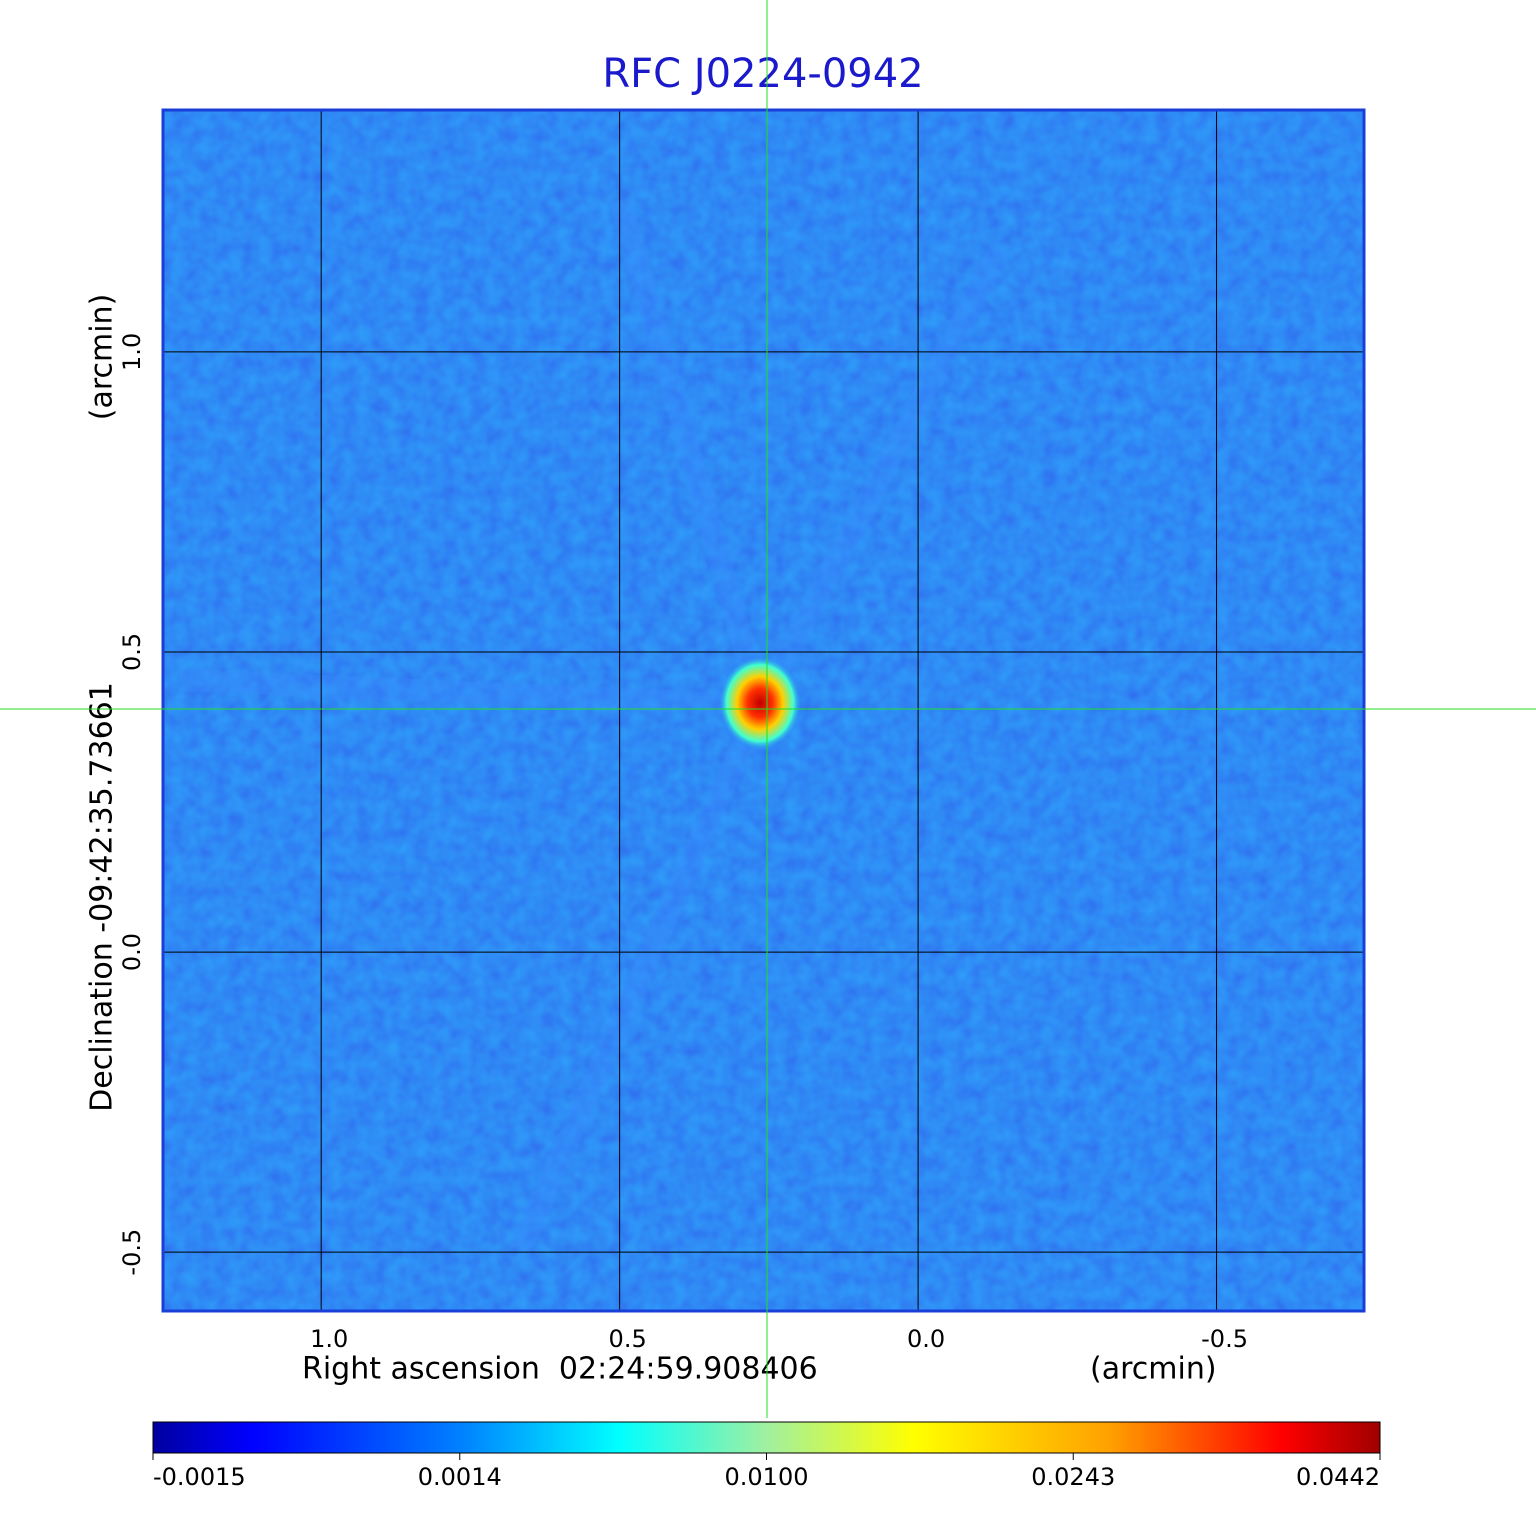 This screenshot has height=1515, width=1536. Describe the element at coordinates (767, 1477) in the screenshot. I see `colorbar-tick-label: 0.0100` at that location.